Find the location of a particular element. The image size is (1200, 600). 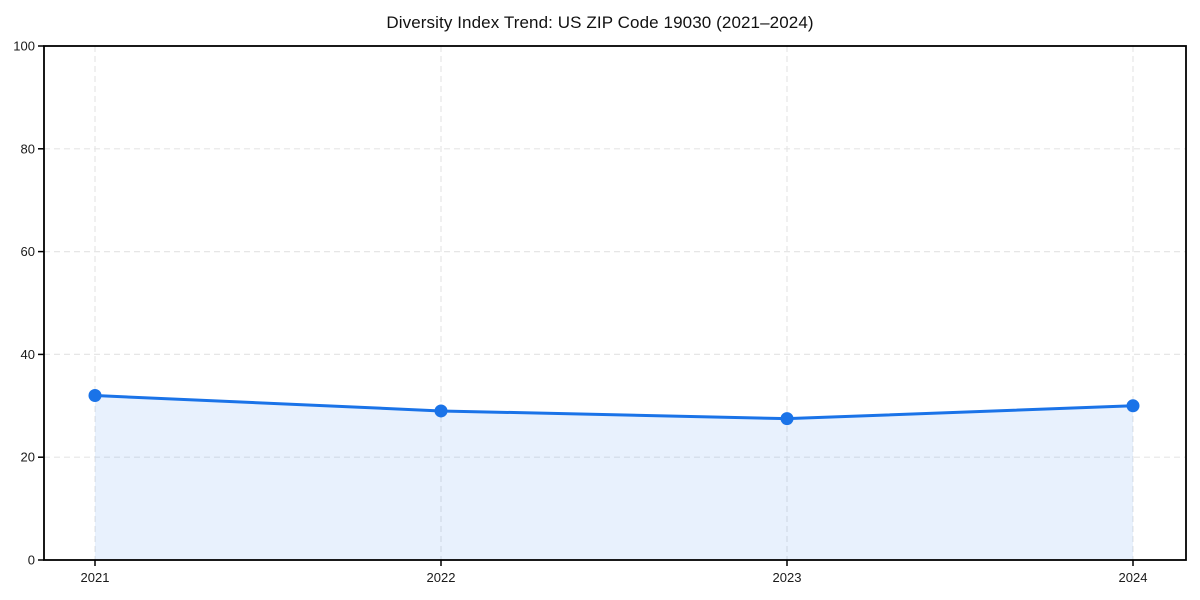

y-tick-label: 100 is located at coordinates (24, 46).